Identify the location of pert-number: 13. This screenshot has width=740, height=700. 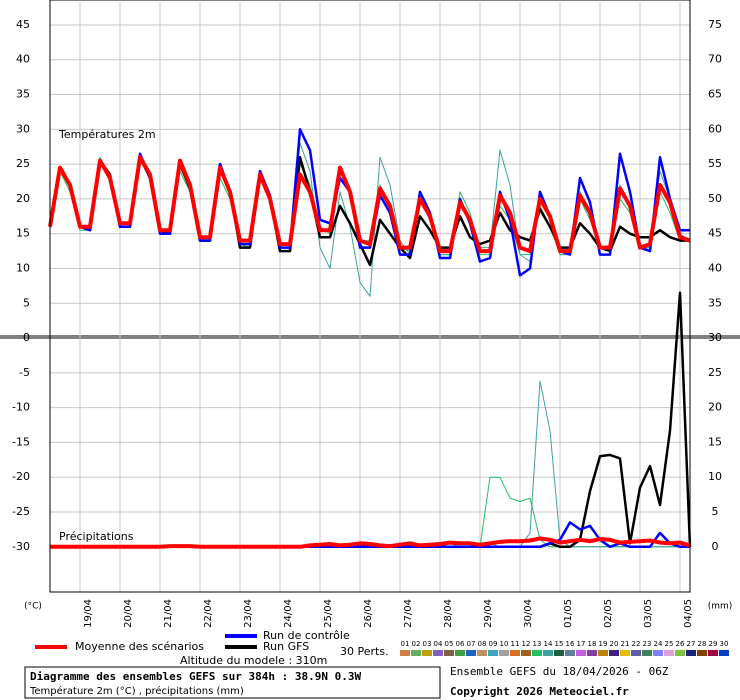
(537, 644).